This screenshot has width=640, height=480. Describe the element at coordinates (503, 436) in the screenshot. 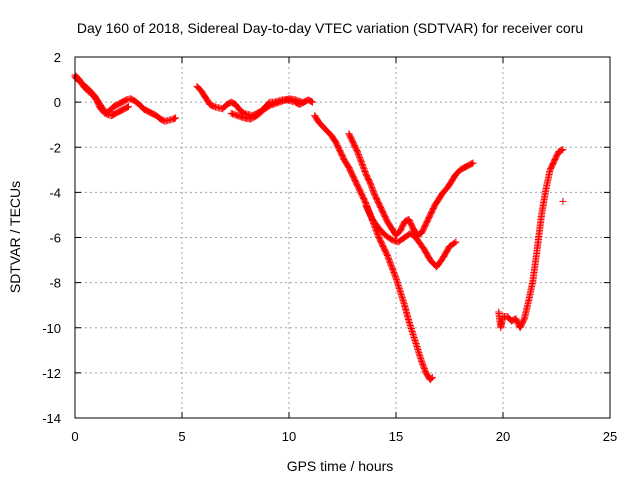

I see `x-tick-label: 20` at that location.